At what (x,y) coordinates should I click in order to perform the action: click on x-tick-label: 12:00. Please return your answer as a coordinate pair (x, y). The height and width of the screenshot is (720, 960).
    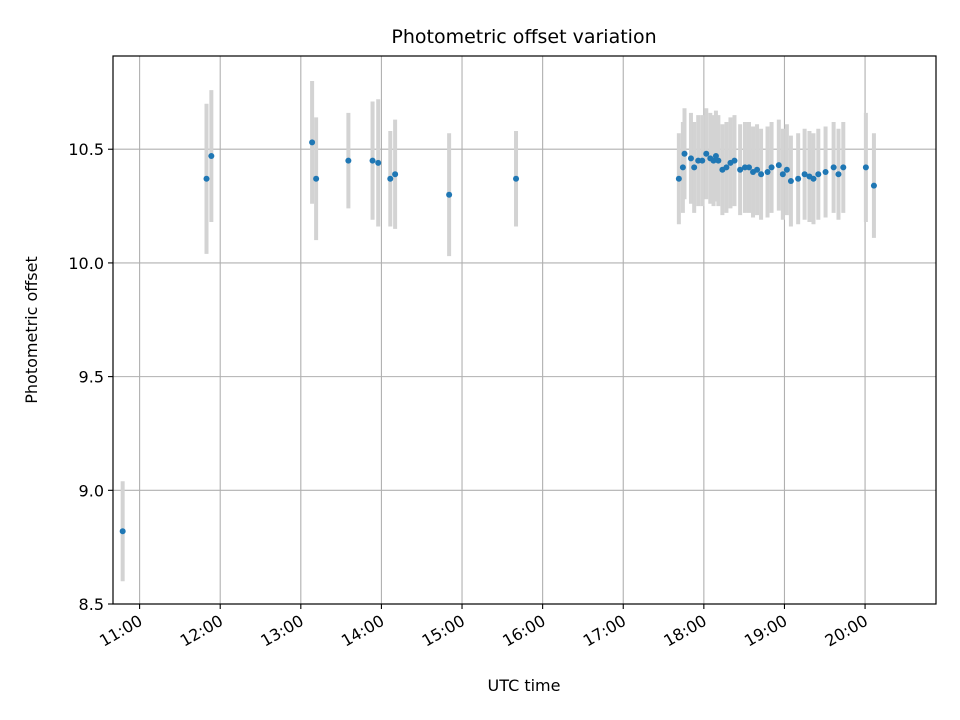
    Looking at the image, I should click on (201, 631).